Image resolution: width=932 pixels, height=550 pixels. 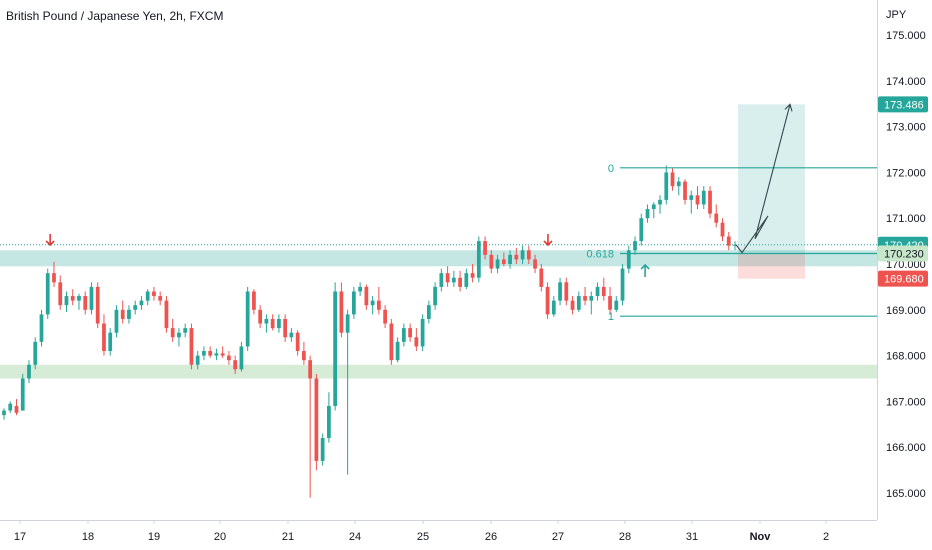 What do you see at coordinates (625, 537) in the screenshot?
I see `time-tick-label: 28` at bounding box center [625, 537].